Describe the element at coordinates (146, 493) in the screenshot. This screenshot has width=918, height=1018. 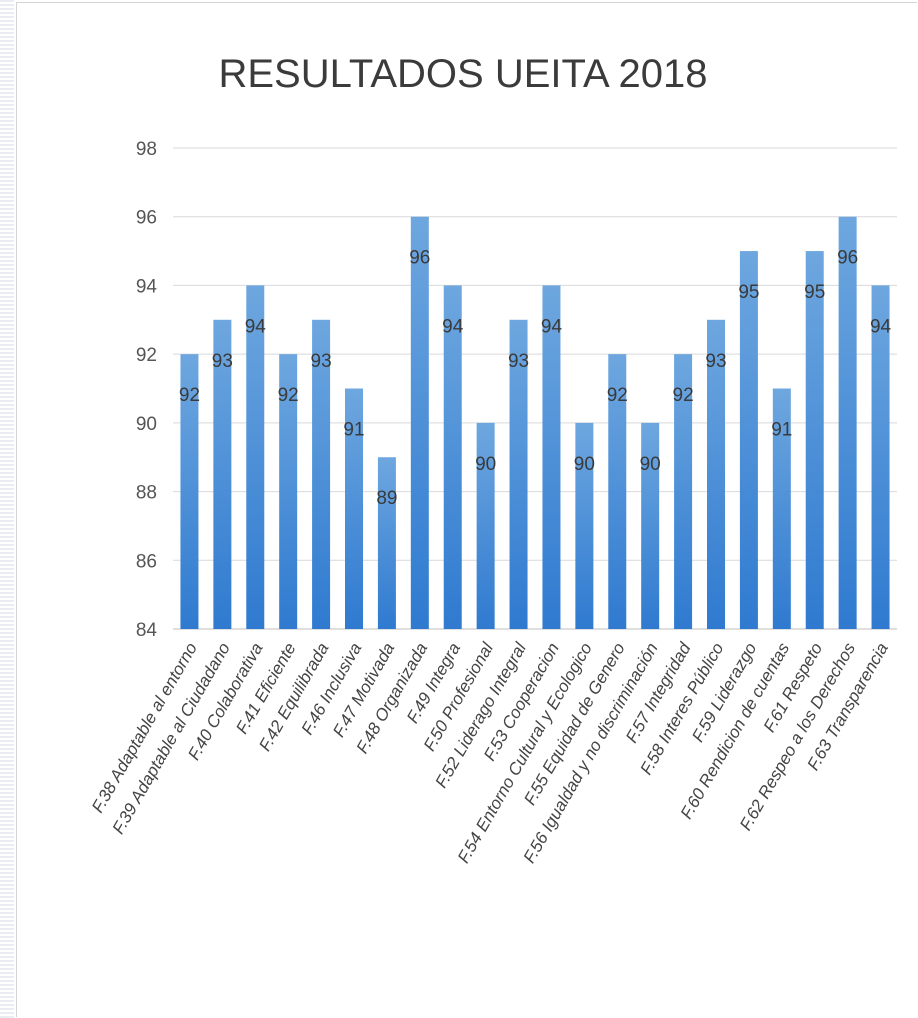
I see `y-tick-label: 88` at that location.